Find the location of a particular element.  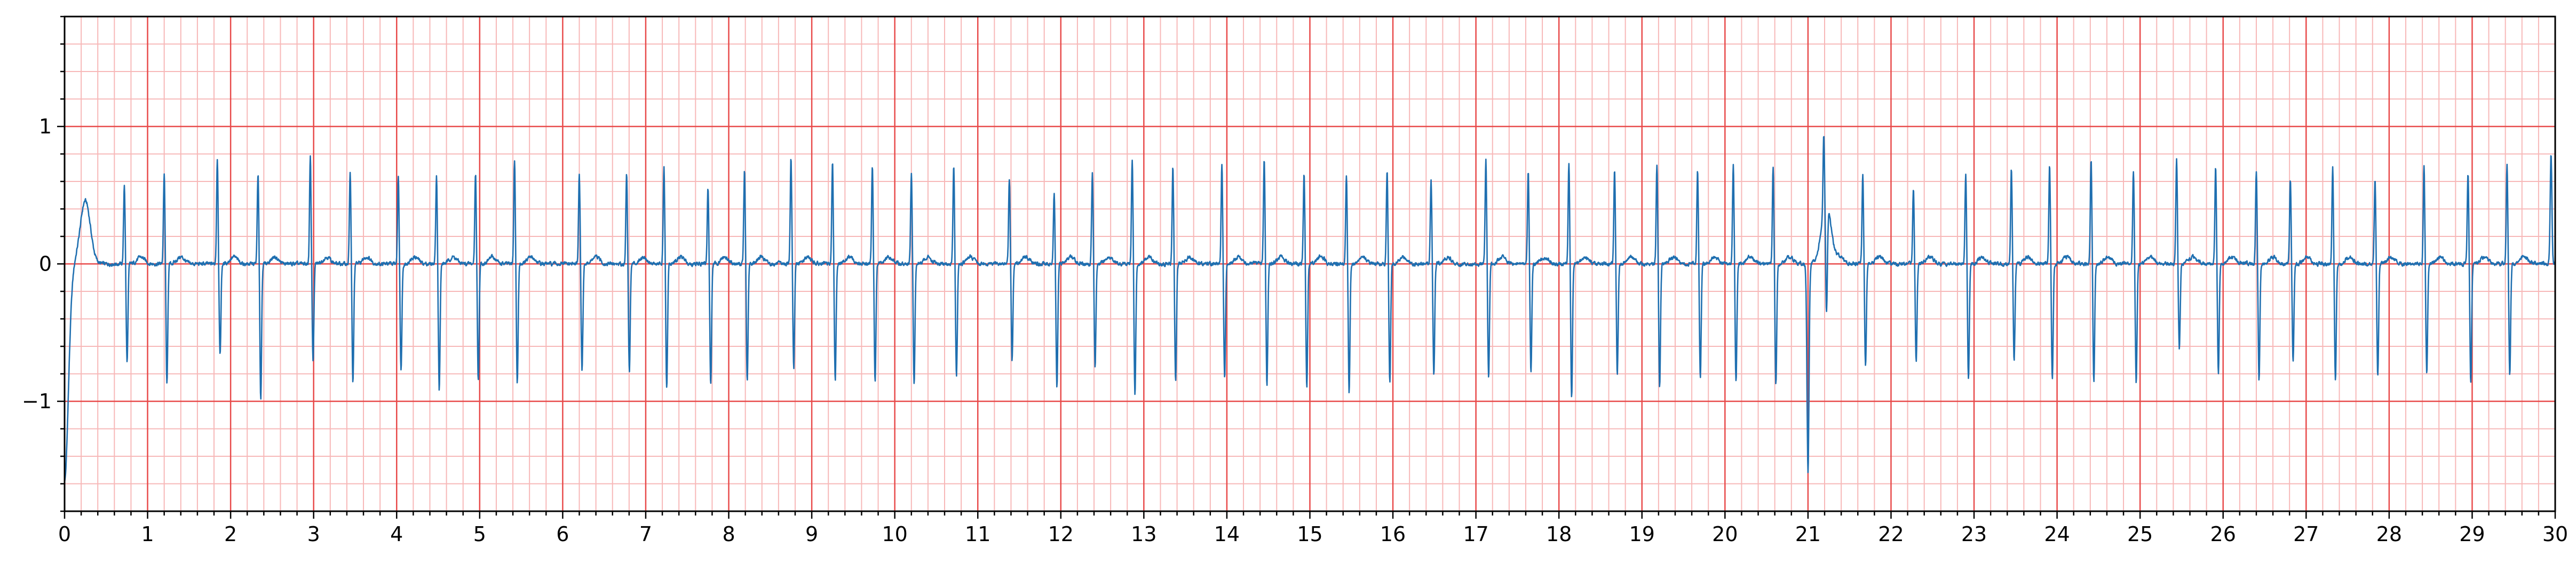

x-tick-label: 29 is located at coordinates (2472, 534).